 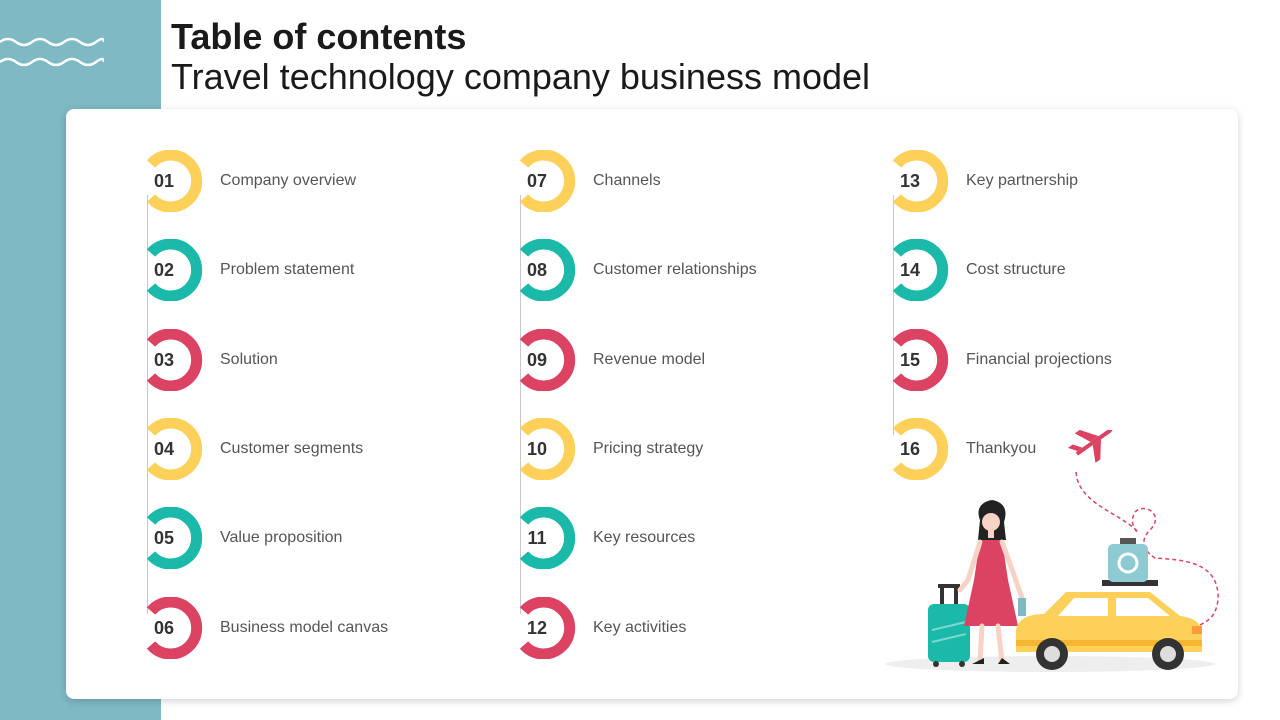 What do you see at coordinates (910, 181) in the screenshot?
I see `toc-item-number: 13` at bounding box center [910, 181].